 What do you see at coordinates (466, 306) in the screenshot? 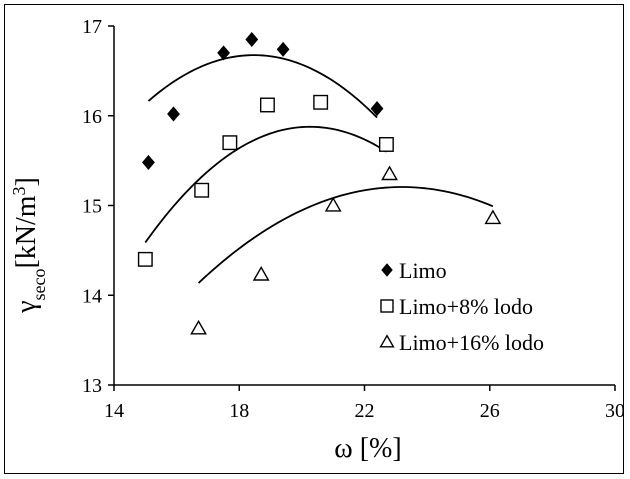
I see `legend-label: Limo+8% lodo` at bounding box center [466, 306].